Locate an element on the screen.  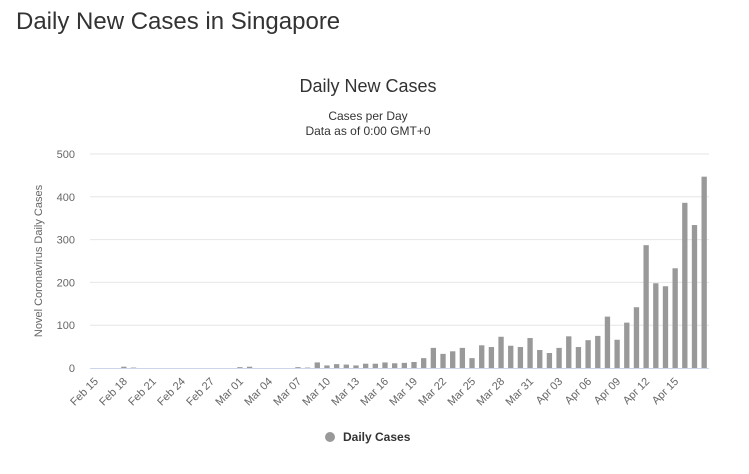
y-tick-label: 300 is located at coordinates (66, 241).